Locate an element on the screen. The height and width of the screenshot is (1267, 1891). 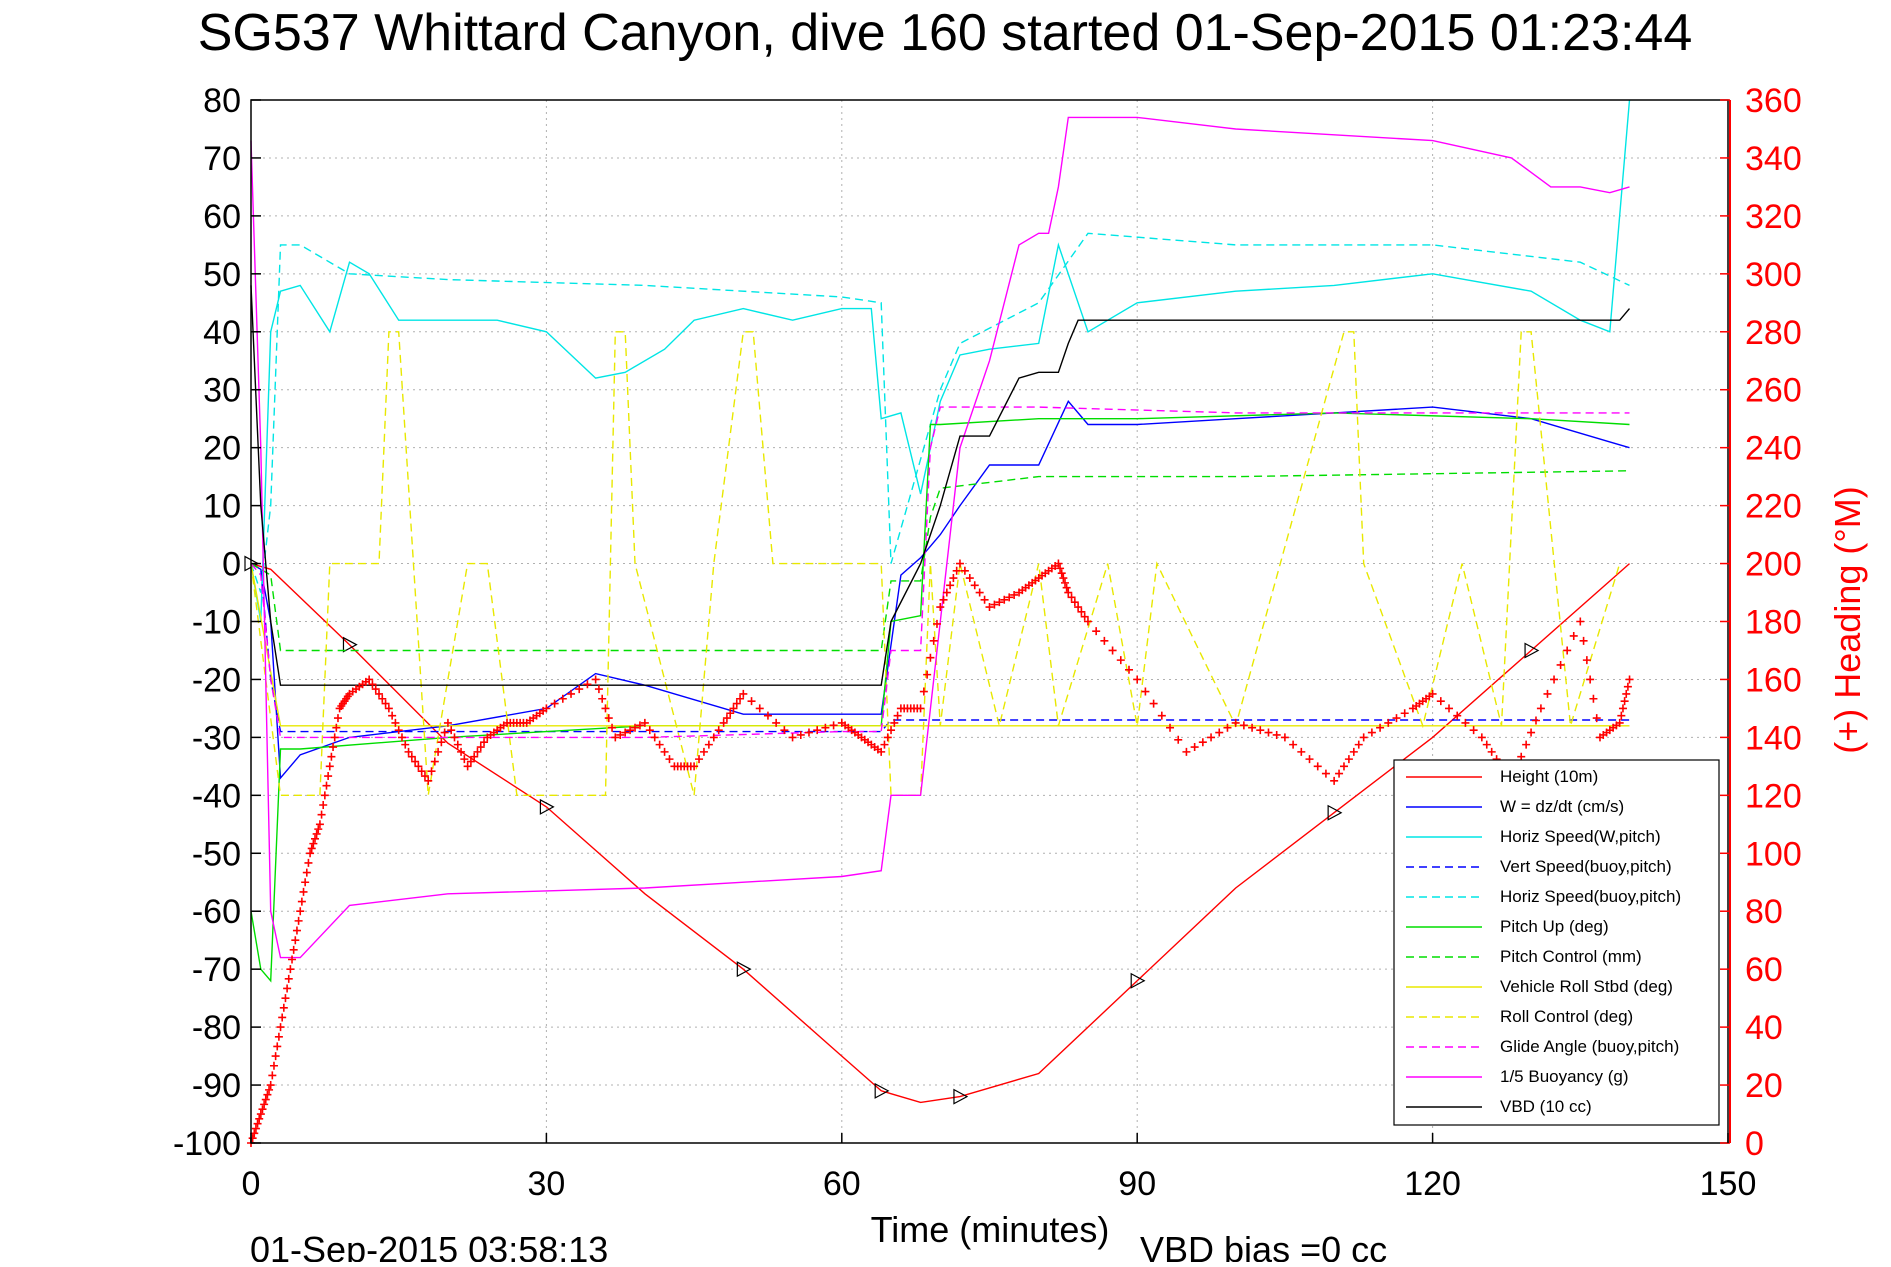
left-tick-label: 10 is located at coordinates (222, 507).